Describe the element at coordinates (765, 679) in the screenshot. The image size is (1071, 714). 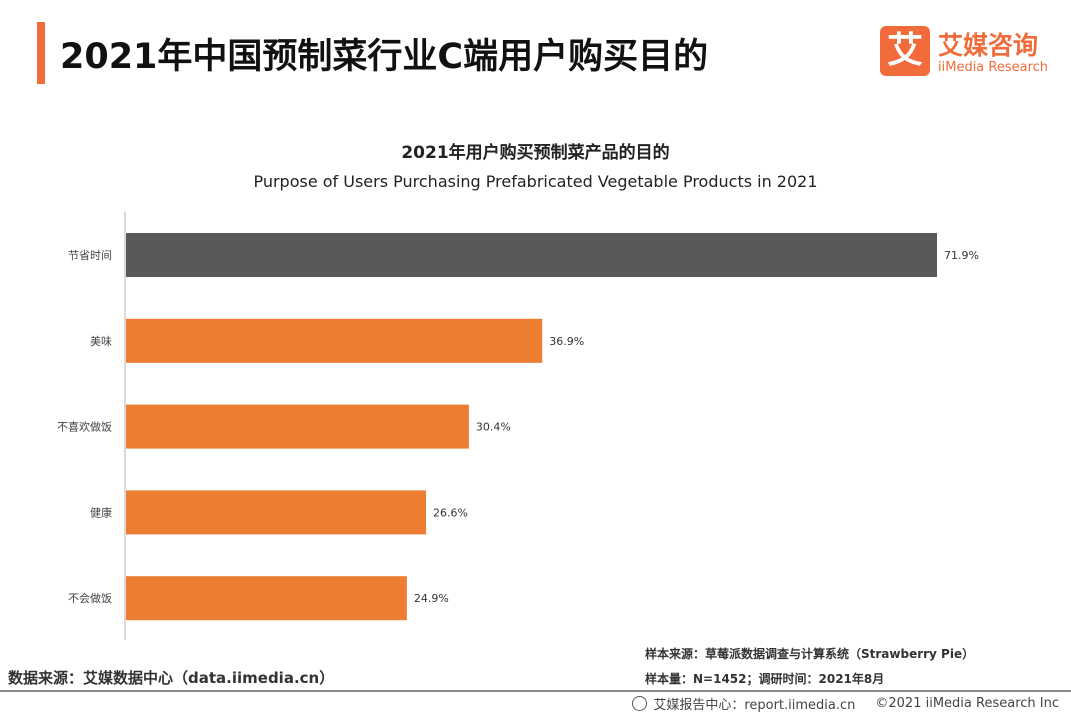
I see `sample-size: 样本量：N=1452；调研时间：2021年8月` at that location.